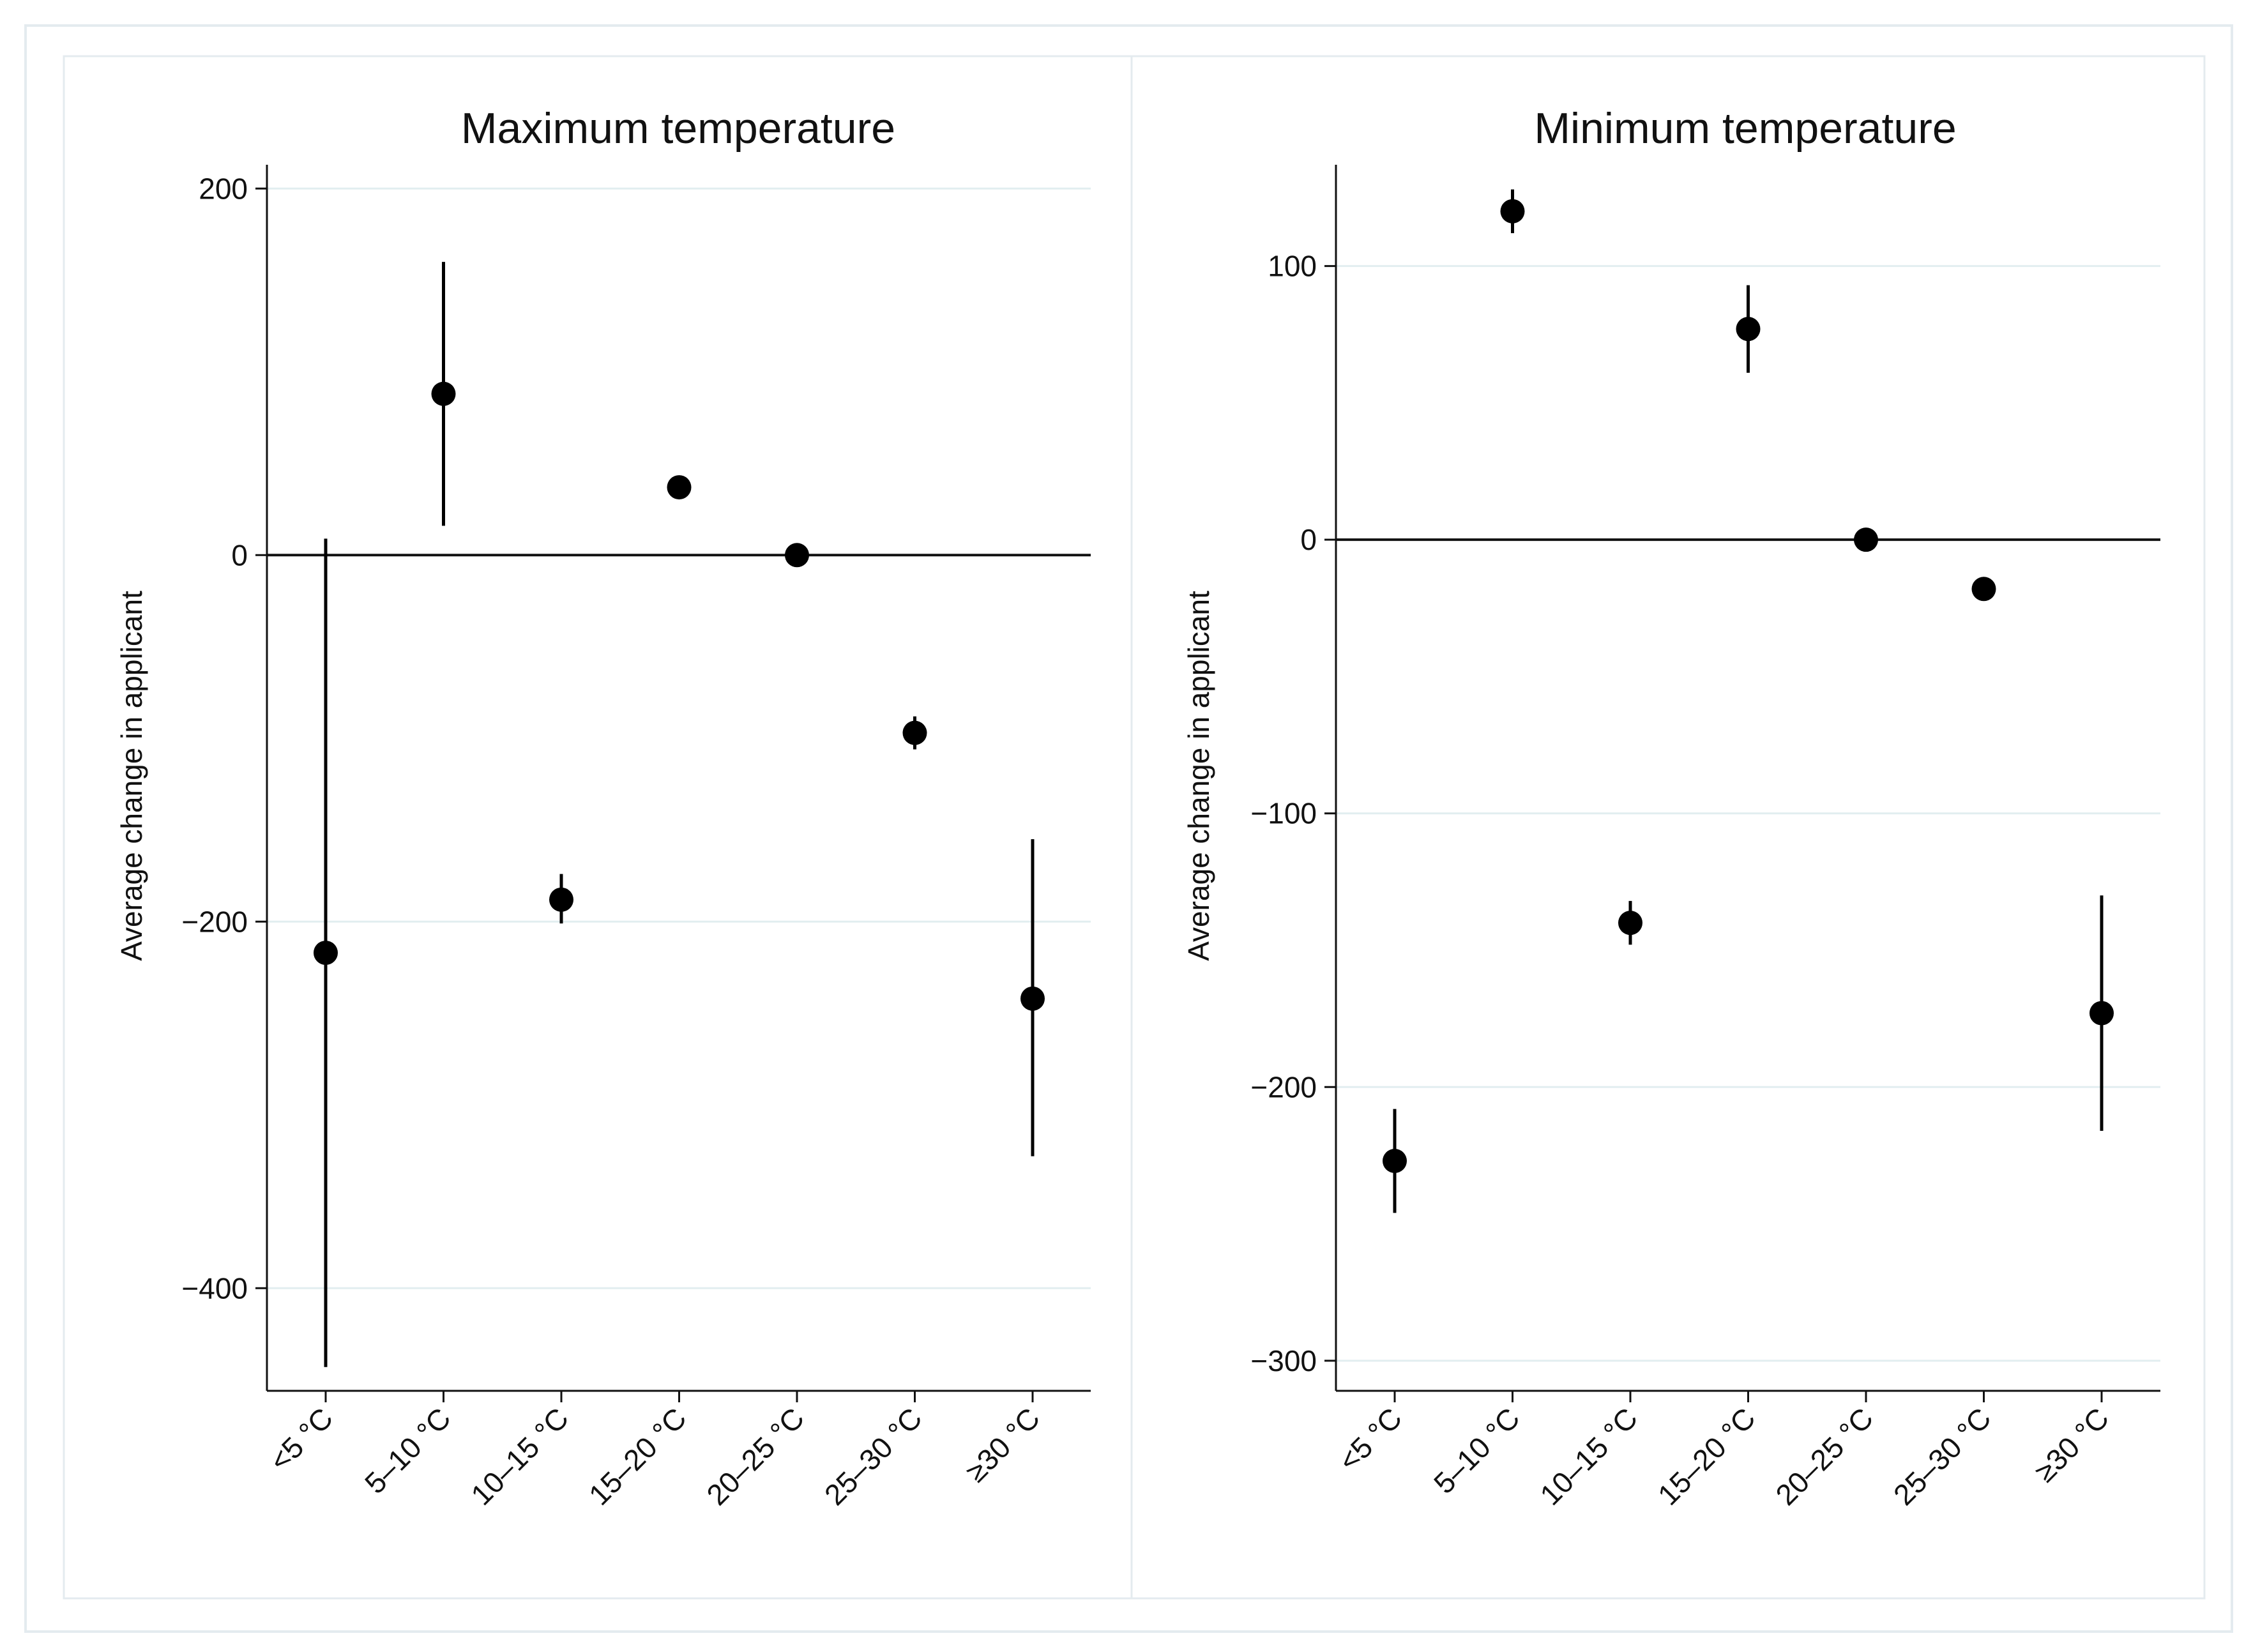  I want to click on y-tick-label: −100, so click(1283, 813).